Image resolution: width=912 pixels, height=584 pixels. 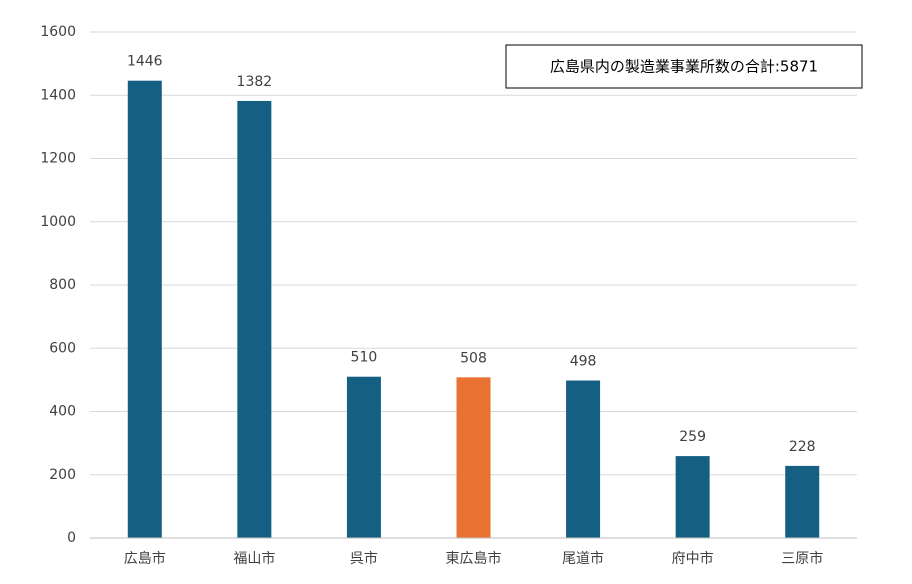 What do you see at coordinates (692, 437) in the screenshot?
I see `data-label: 259` at bounding box center [692, 437].